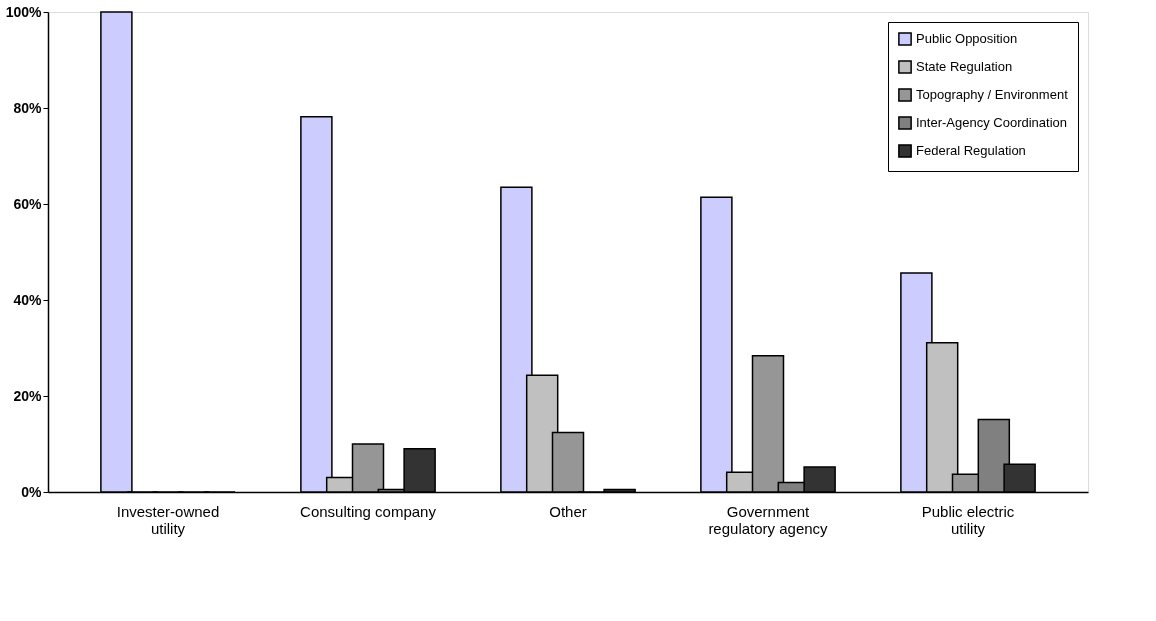 This screenshot has height=621, width=1156. What do you see at coordinates (968, 519) in the screenshot?
I see `x-tick-label: Public electric utility` at bounding box center [968, 519].